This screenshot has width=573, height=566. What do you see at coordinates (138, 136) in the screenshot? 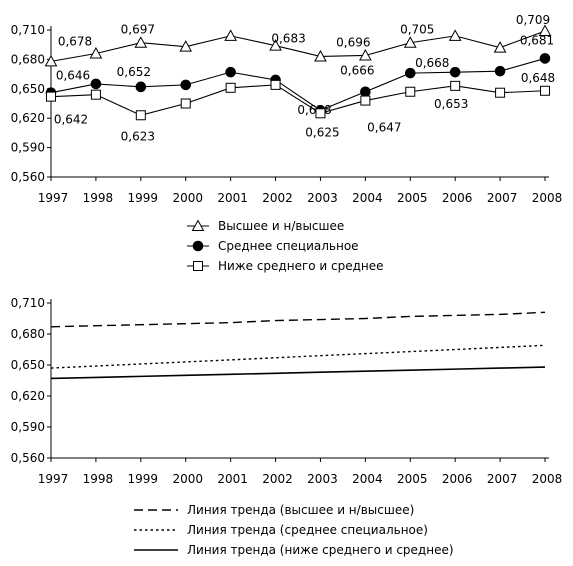
I see `data-label: 0,623` at bounding box center [138, 136].